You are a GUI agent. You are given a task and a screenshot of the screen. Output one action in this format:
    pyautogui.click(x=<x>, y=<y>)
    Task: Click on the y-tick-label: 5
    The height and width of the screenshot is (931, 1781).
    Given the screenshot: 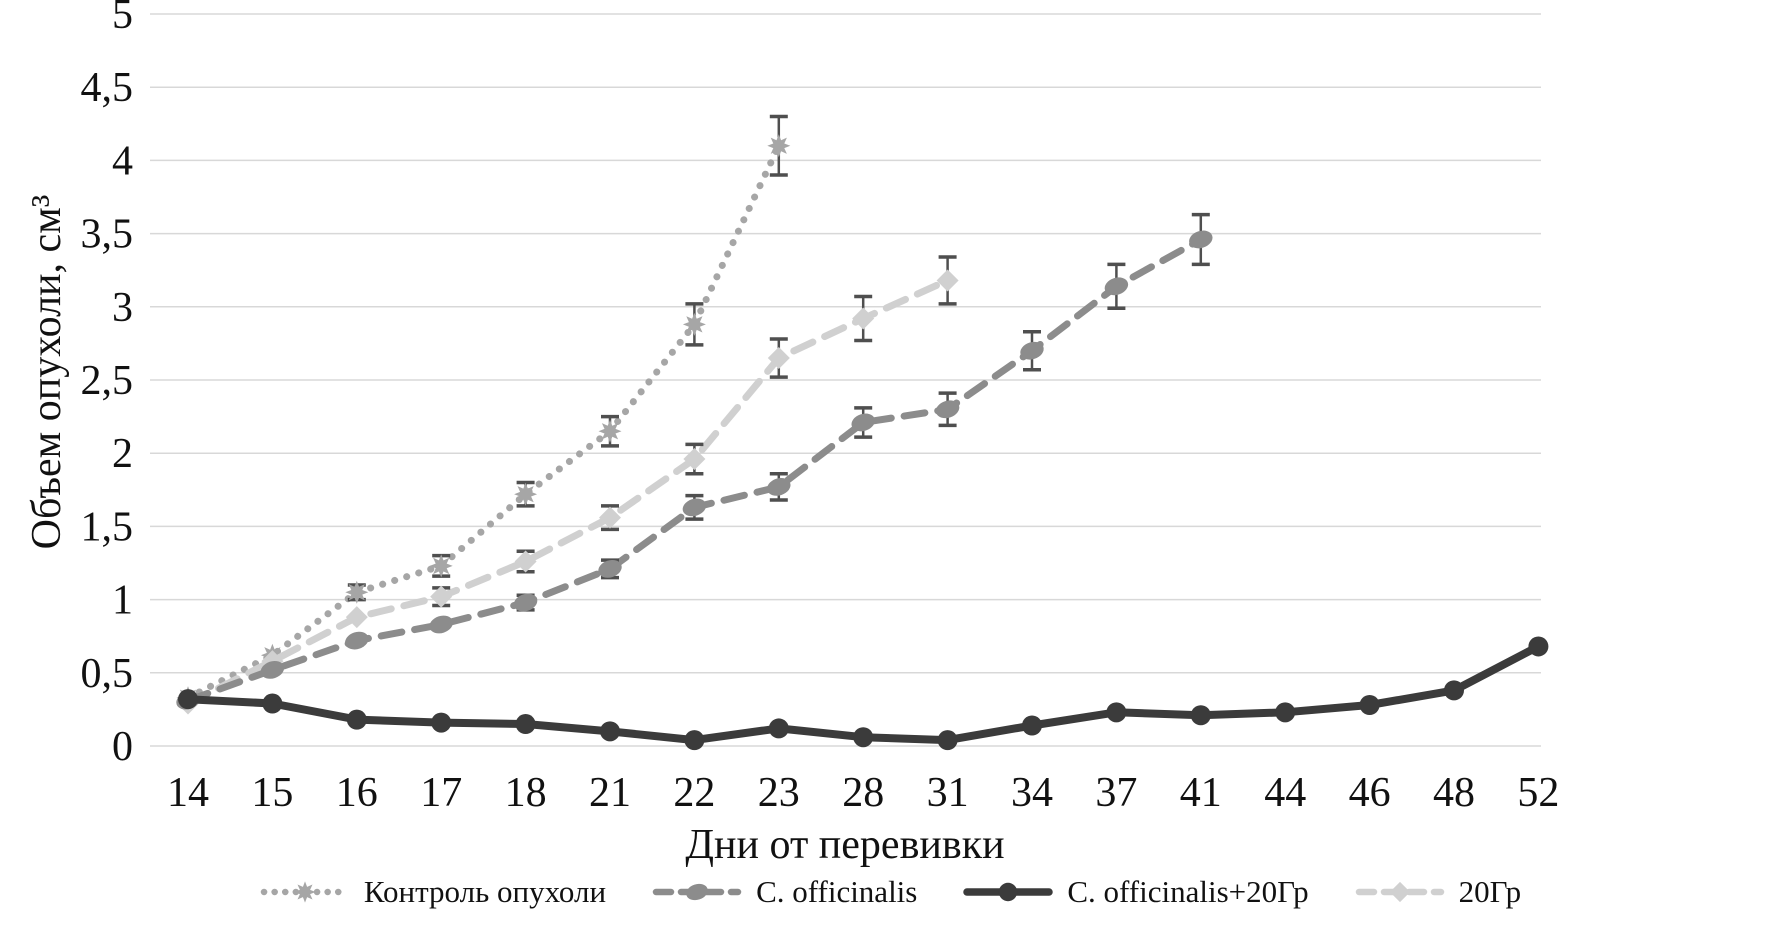 What is the action you would take?
    pyautogui.click(x=122, y=19)
    